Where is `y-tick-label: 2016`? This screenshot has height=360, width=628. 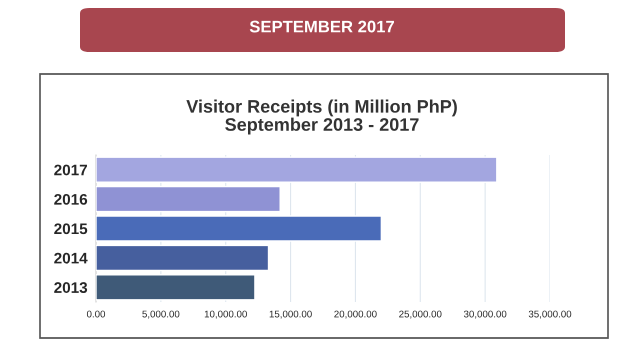
y-tick-label: 2016 is located at coordinates (71, 199).